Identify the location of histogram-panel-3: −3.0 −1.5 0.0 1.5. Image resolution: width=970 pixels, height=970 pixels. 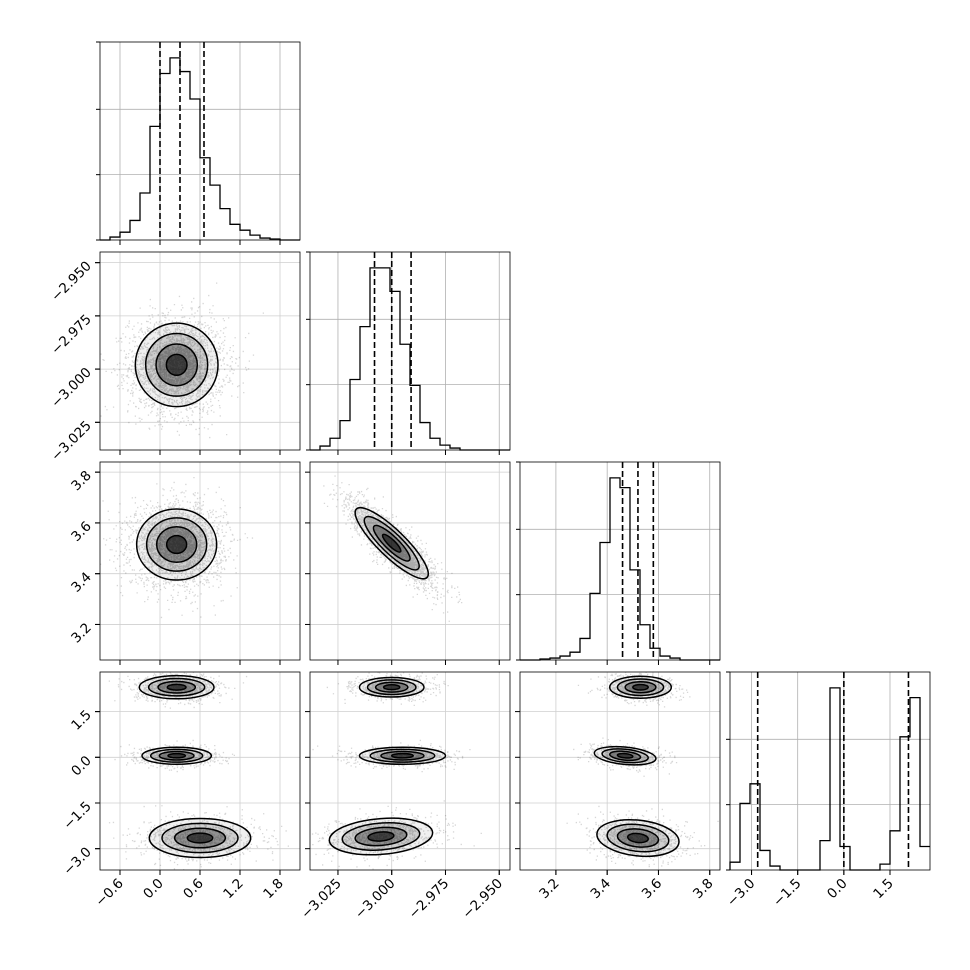
(827, 790).